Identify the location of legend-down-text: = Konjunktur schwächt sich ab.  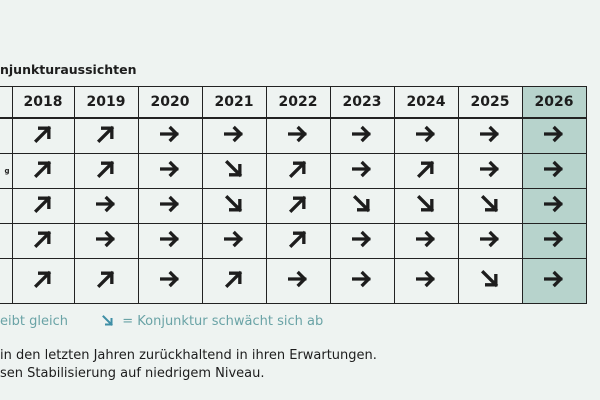
(223, 321).